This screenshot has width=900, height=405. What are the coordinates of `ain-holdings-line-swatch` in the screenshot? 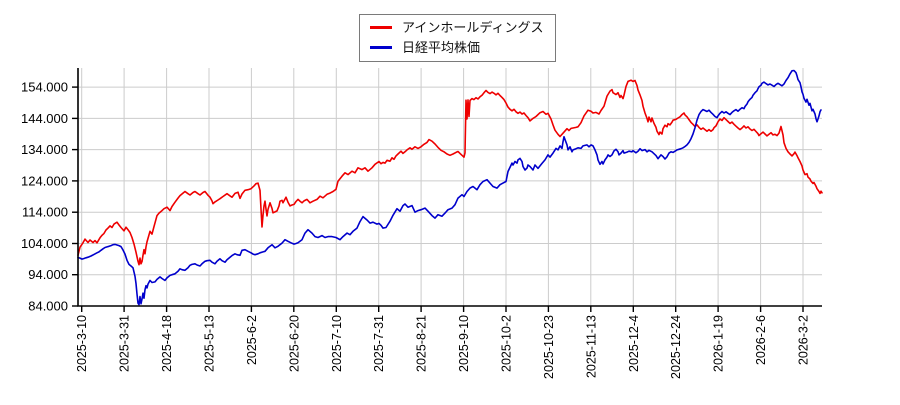 It's located at (381, 27).